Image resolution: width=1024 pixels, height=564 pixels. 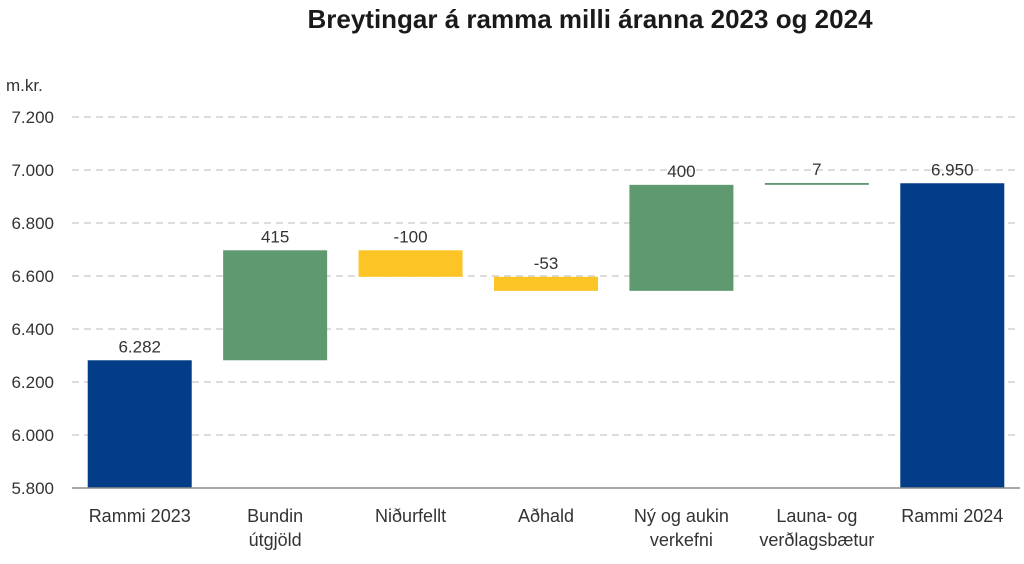 What do you see at coordinates (952, 169) in the screenshot?
I see `data-label: 6.950` at bounding box center [952, 169].